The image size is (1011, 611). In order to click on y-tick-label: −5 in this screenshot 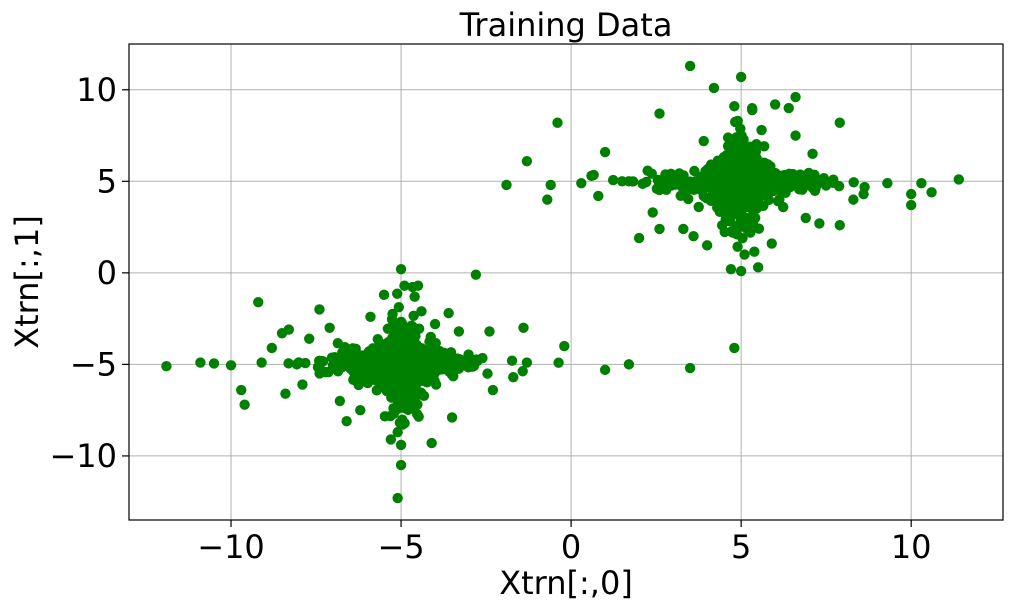, I will do `click(93, 364)`.